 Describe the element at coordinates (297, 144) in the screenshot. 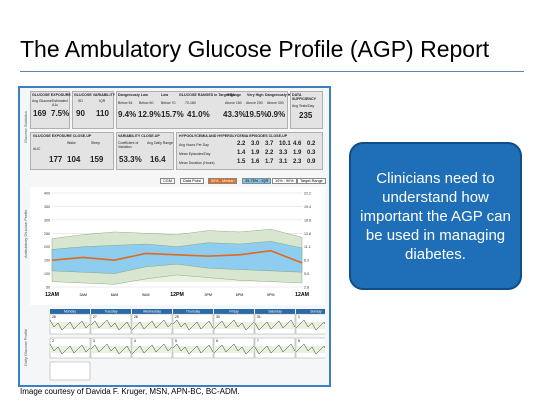

I see `episode-value: 4.6` at that location.